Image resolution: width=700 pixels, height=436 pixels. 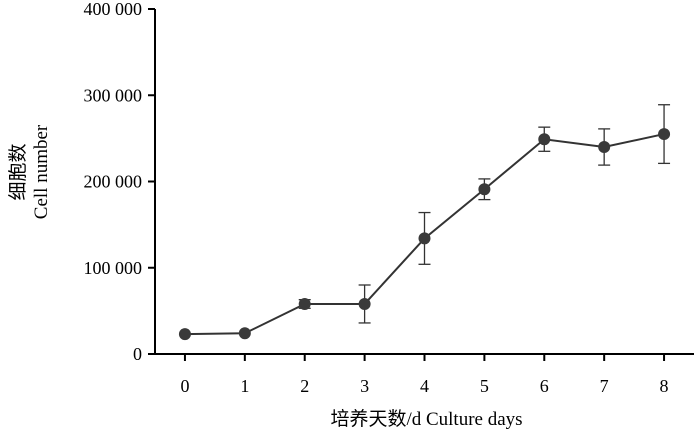 I want to click on y-tick-label: 300 000, so click(x=113, y=95).